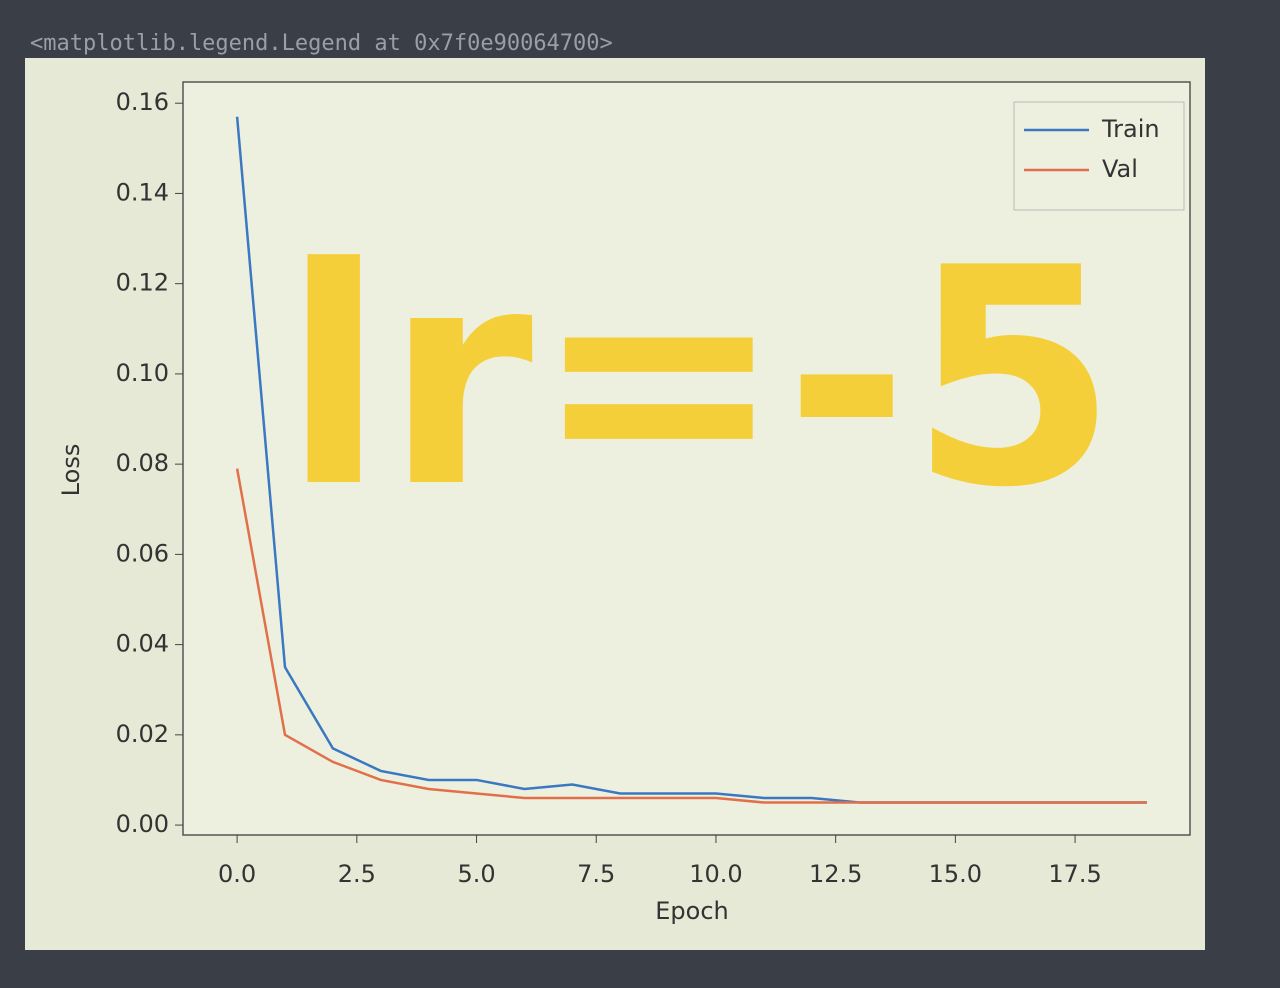 The width and height of the screenshot is (1280, 988). I want to click on y-tick-label: 0.10, so click(142, 373).